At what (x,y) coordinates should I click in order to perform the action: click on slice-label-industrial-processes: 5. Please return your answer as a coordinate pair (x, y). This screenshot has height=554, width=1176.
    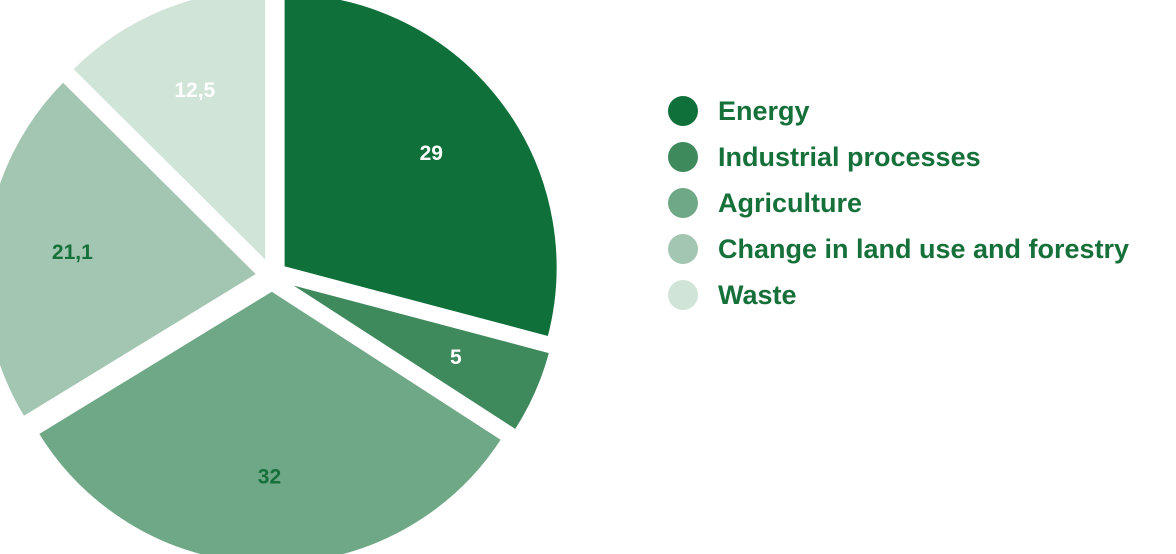
    Looking at the image, I should click on (456, 357).